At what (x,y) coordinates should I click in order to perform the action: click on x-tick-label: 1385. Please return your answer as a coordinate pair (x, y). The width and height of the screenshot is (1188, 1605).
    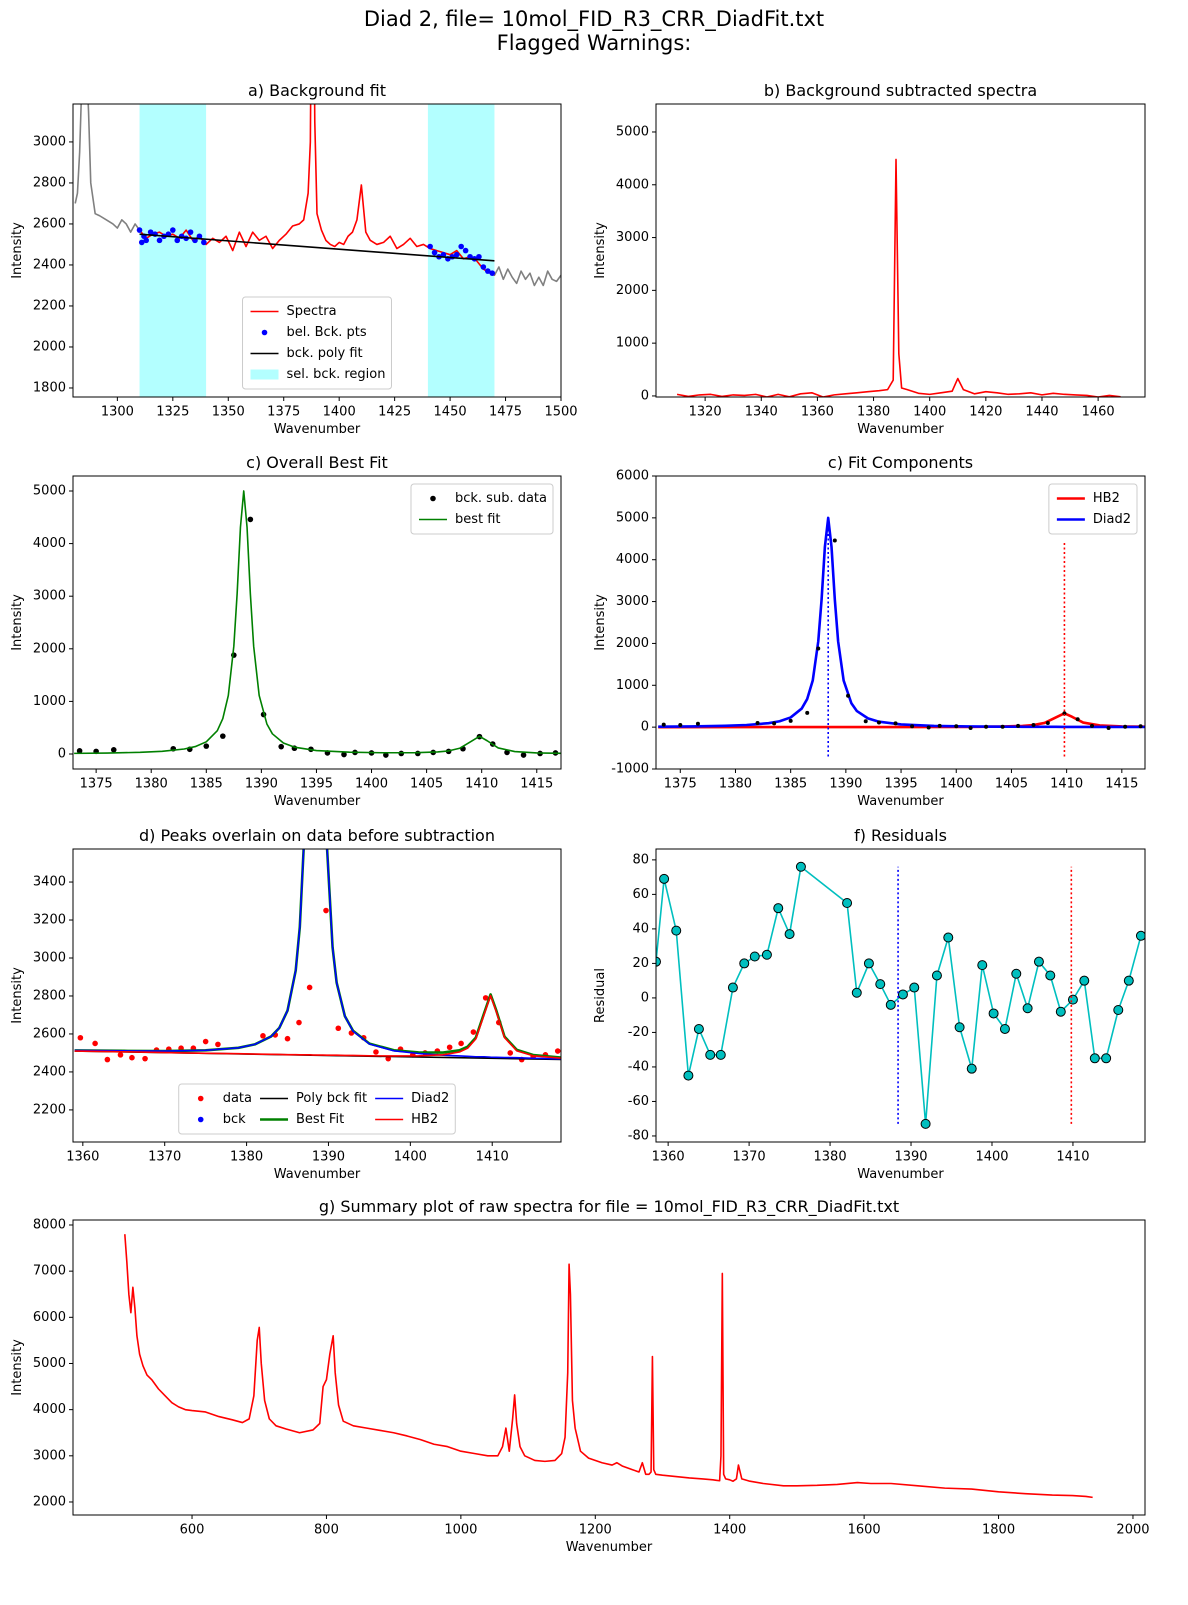
    Looking at the image, I should click on (790, 784).